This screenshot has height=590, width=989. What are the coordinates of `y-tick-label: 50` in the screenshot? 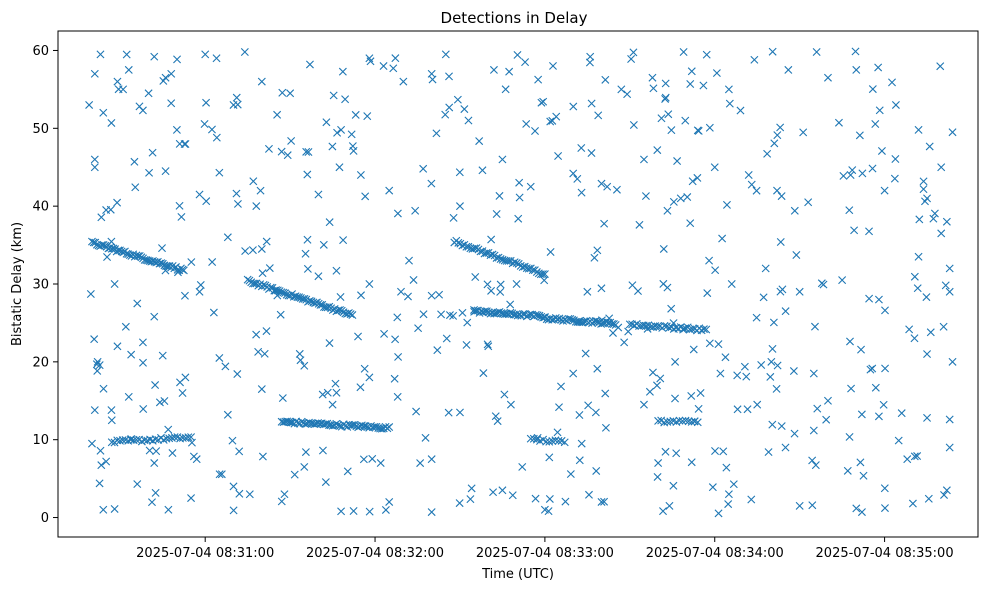 It's located at (40, 129).